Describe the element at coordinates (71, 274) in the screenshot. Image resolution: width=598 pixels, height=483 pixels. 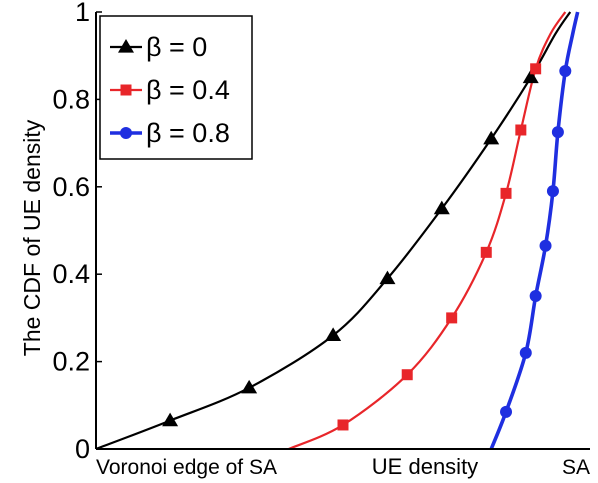
I see `y-tick-label: 0.4` at that location.